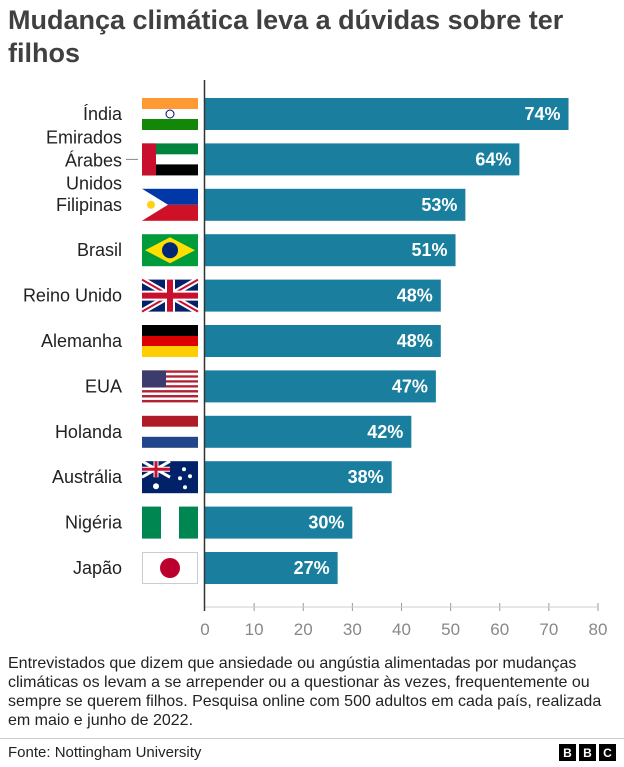  Describe the element at coordinates (607, 752) in the screenshot. I see `logo-letter: C` at that location.